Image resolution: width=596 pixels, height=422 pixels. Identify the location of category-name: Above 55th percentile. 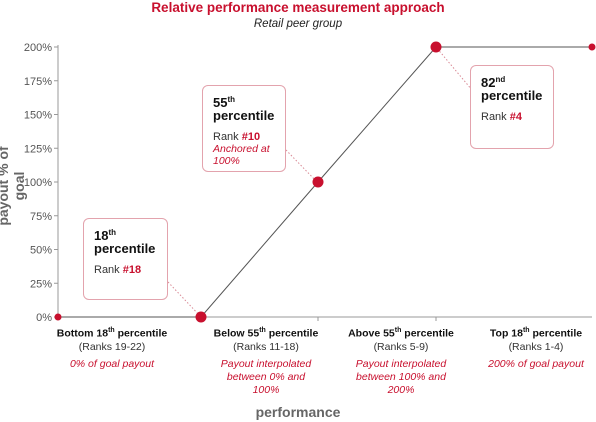
(401, 333).